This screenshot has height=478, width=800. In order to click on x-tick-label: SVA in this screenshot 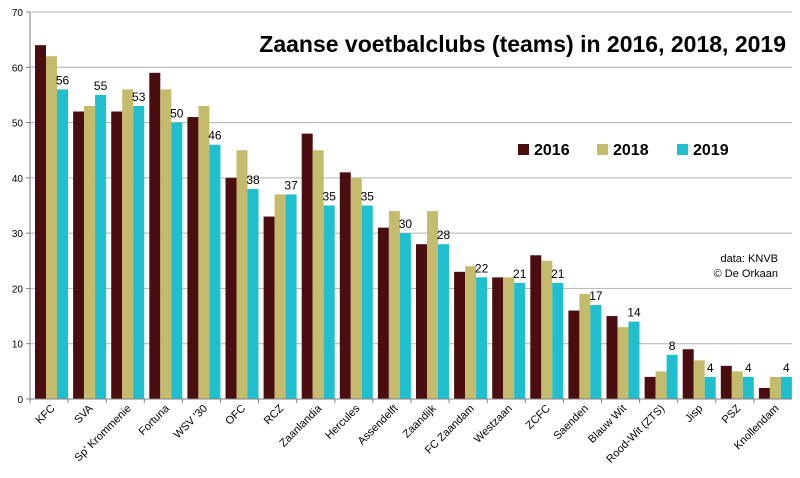, I will do `click(84, 414)`.